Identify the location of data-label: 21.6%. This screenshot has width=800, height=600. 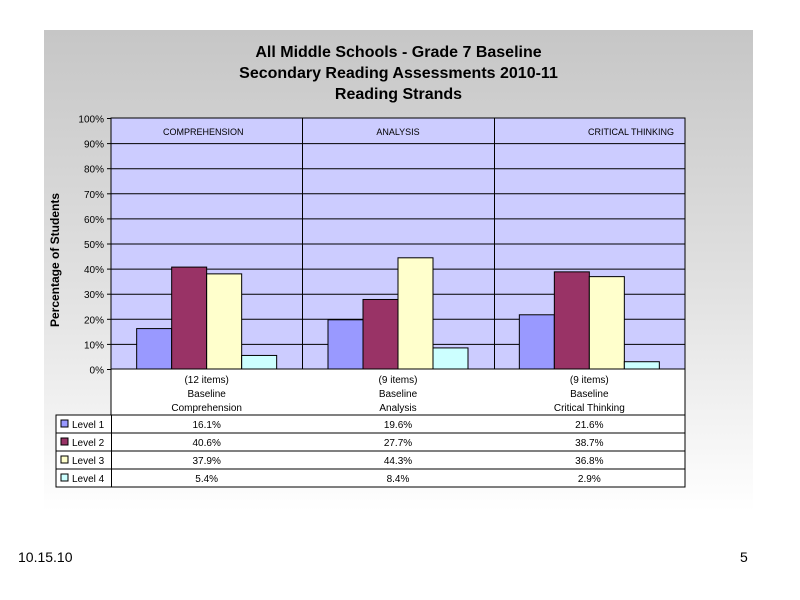
(589, 425).